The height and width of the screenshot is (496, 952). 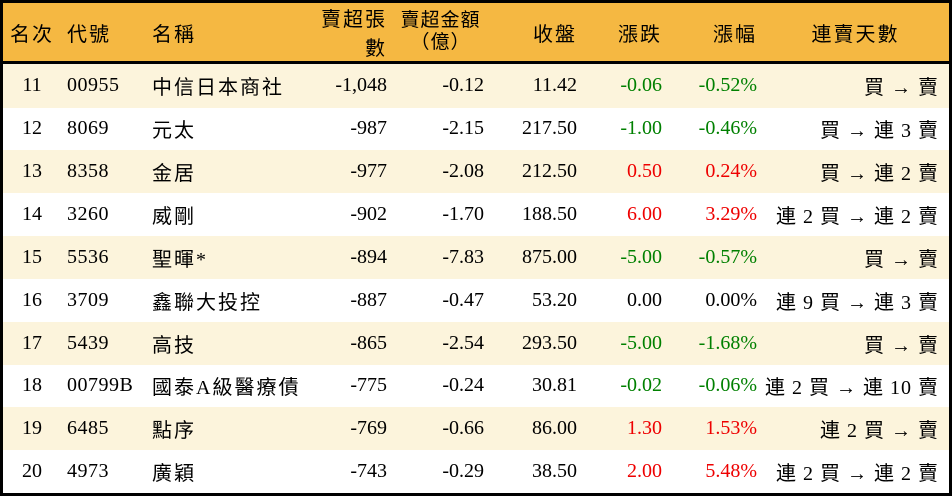 What do you see at coordinates (218, 88) in the screenshot?
I see `cell-name: 中信日本商社` at bounding box center [218, 88].